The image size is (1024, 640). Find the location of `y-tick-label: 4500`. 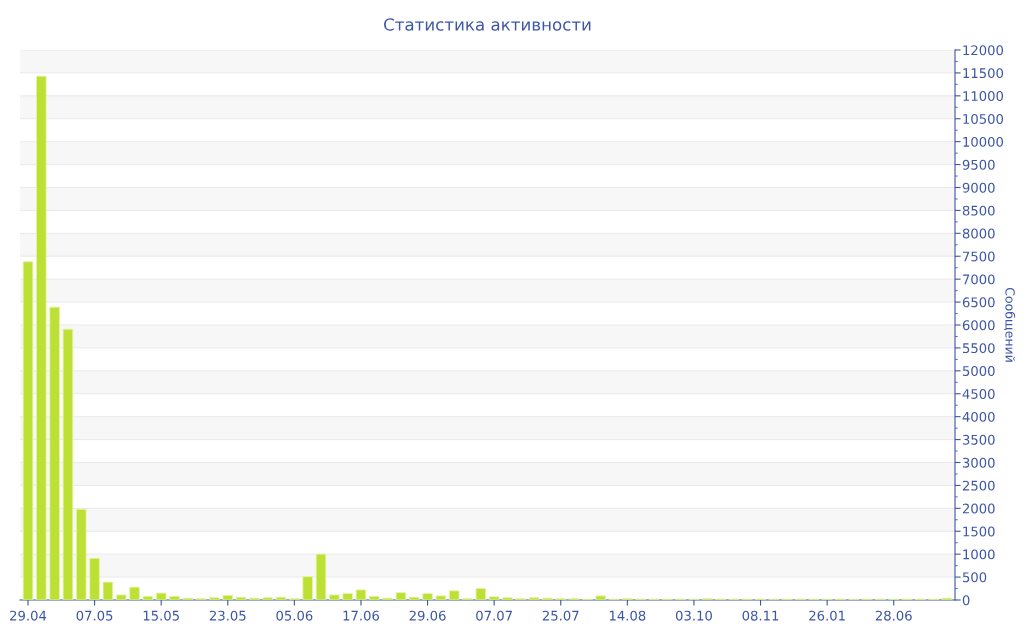

y-tick-label: 4500 is located at coordinates (978, 393).